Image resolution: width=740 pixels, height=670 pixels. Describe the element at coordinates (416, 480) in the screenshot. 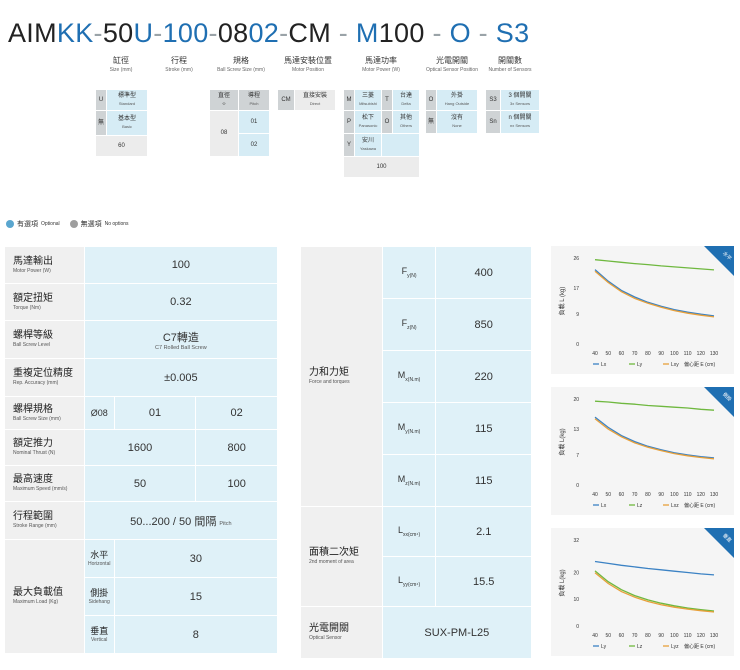

I see `table-row: Mz(N.m) 115` at that location.